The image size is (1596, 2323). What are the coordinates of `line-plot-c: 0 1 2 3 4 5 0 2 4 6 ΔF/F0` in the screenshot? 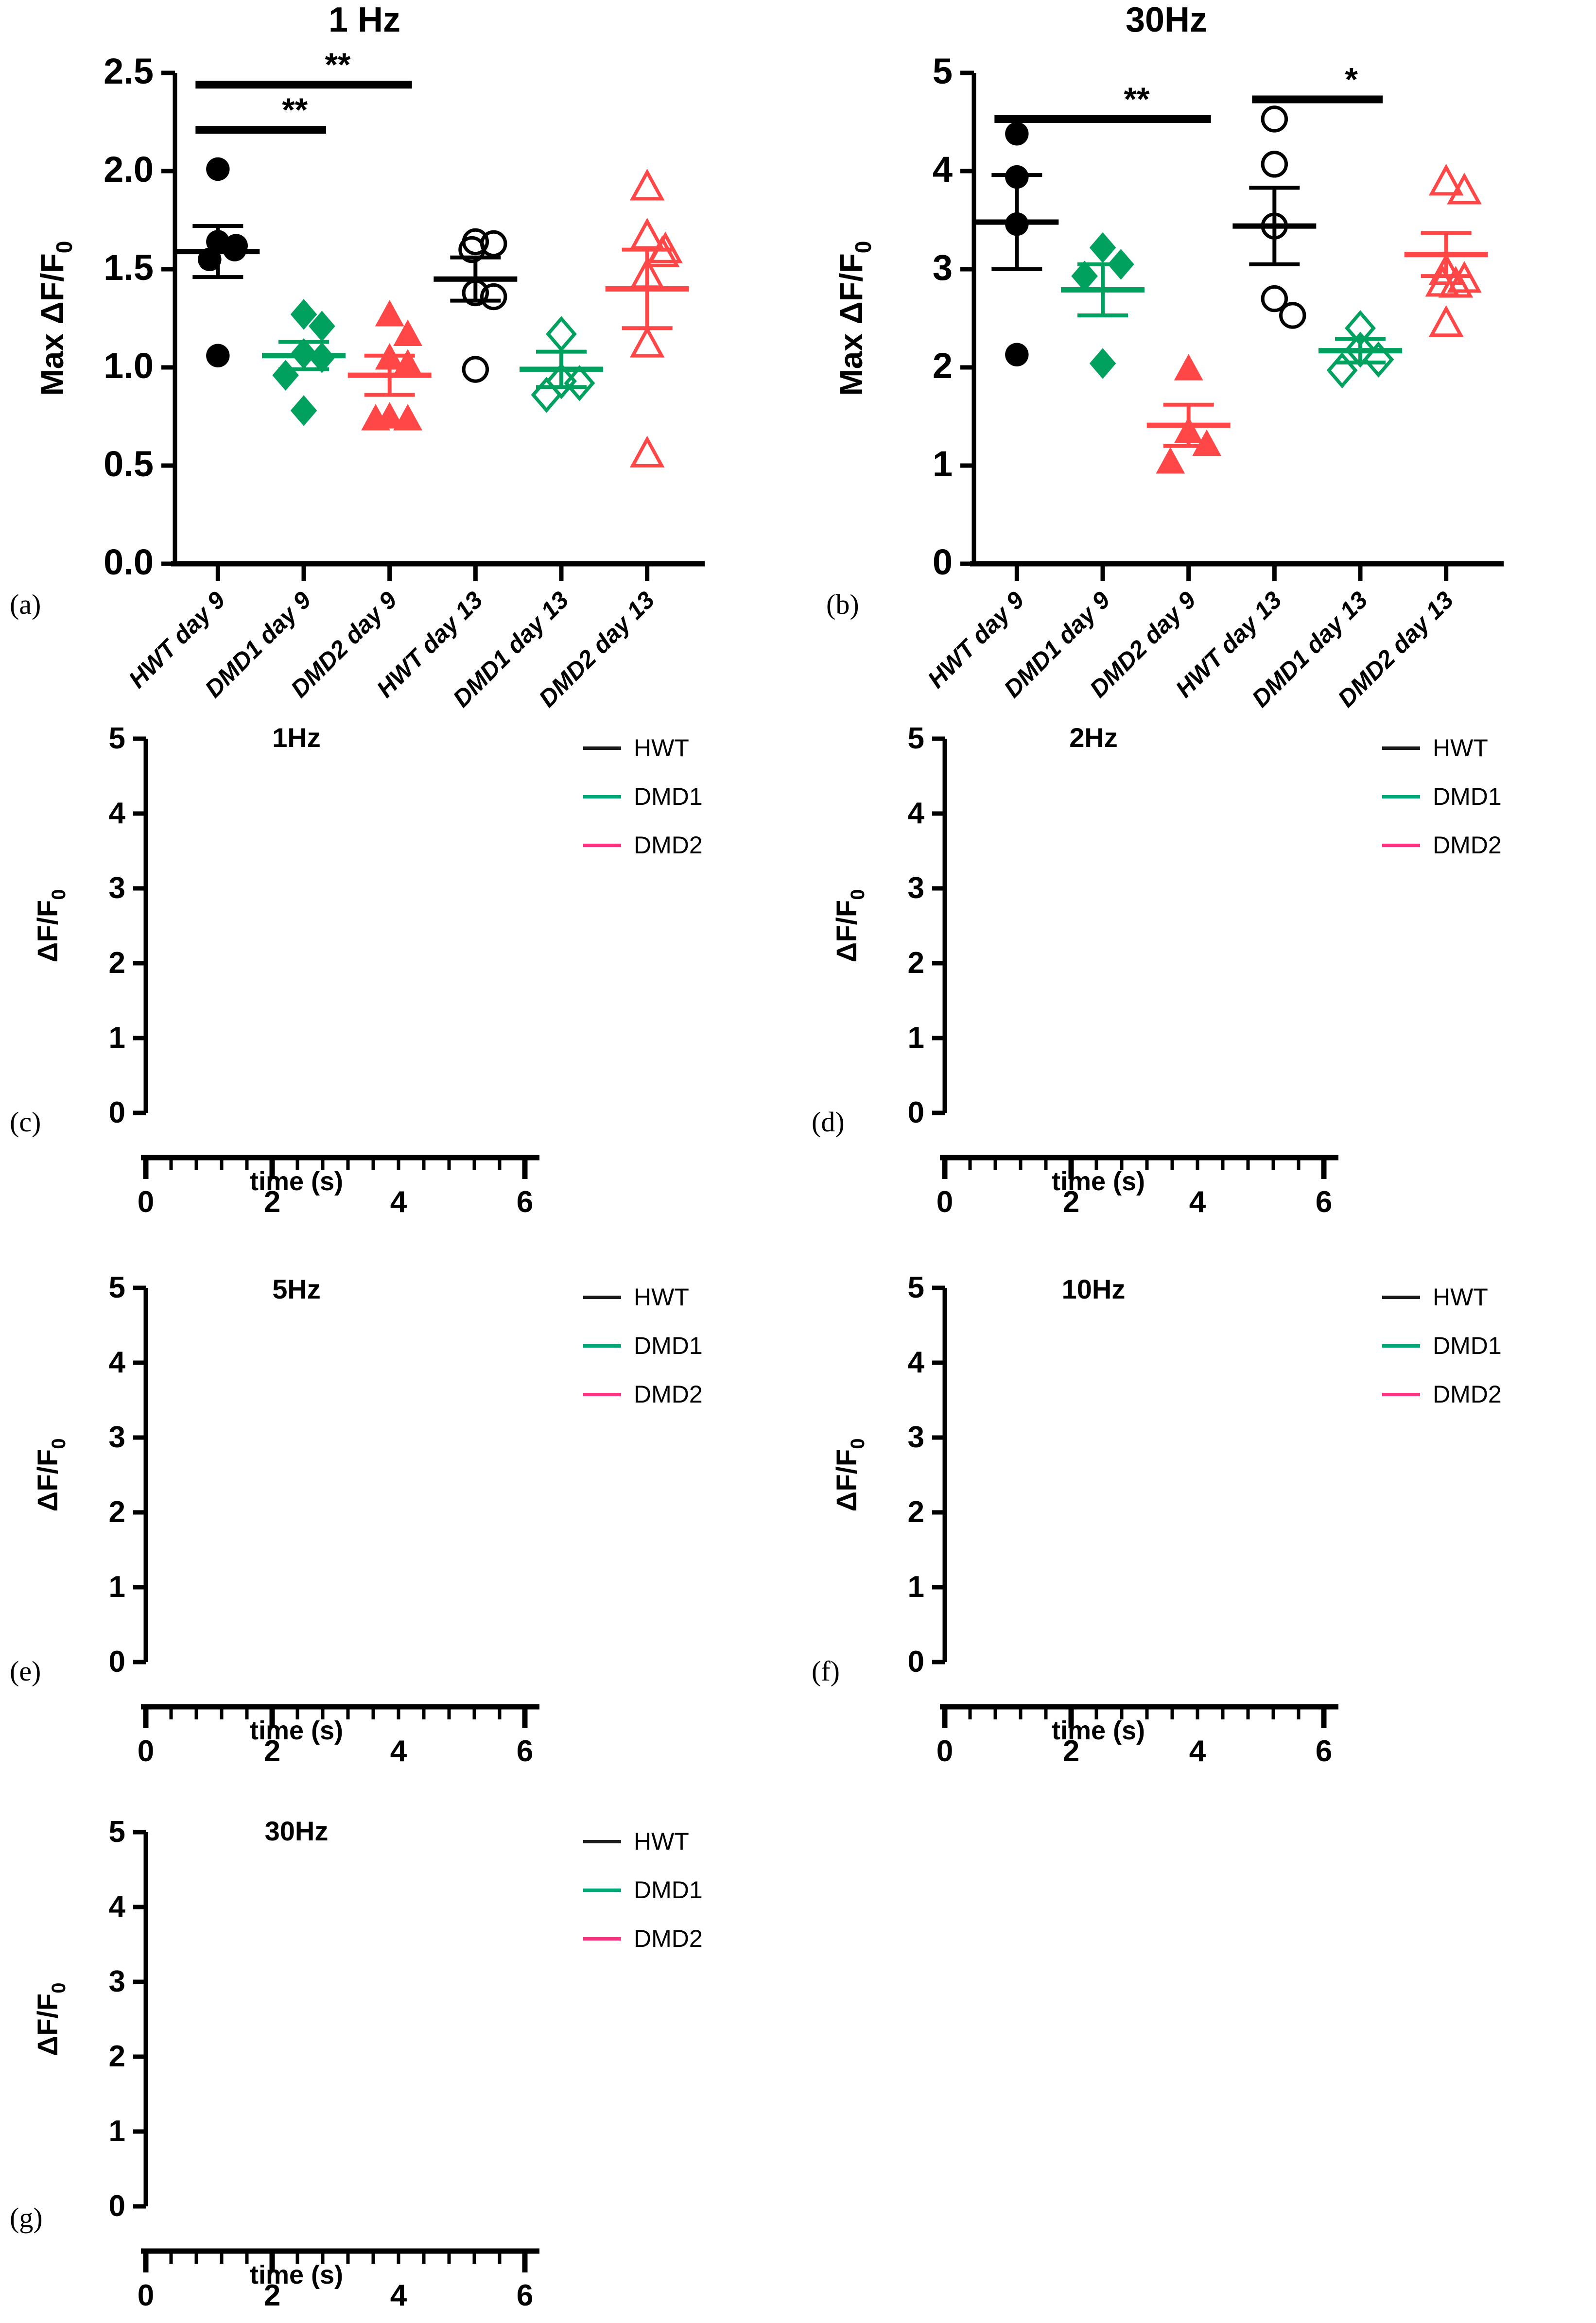 It's located at (285, 968).